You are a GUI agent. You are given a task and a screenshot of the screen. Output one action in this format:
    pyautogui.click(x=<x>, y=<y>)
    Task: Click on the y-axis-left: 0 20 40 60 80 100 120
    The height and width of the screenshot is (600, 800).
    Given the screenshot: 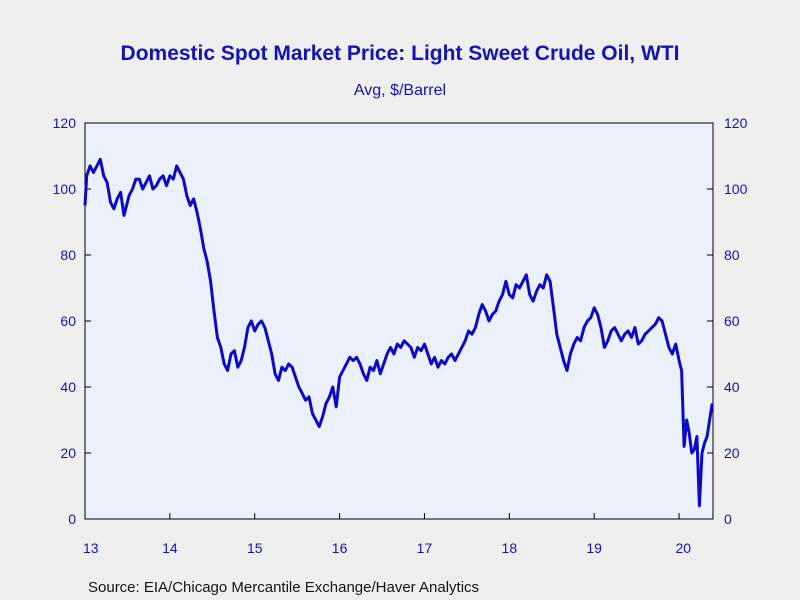 What is the action you would take?
    pyautogui.click(x=72, y=321)
    